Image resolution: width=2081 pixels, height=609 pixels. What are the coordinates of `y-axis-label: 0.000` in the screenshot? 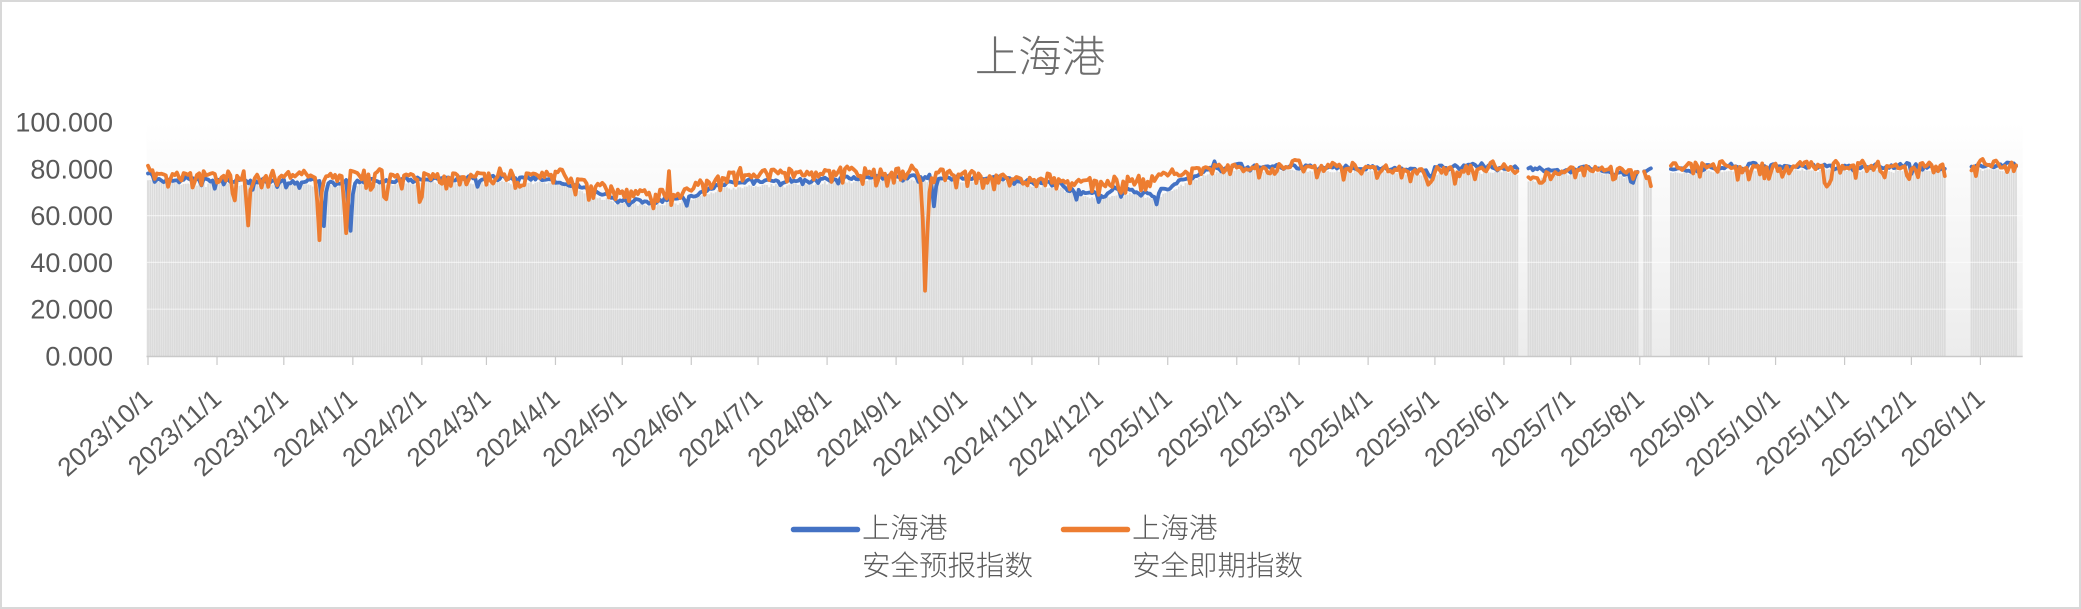 It's located at (79, 357).